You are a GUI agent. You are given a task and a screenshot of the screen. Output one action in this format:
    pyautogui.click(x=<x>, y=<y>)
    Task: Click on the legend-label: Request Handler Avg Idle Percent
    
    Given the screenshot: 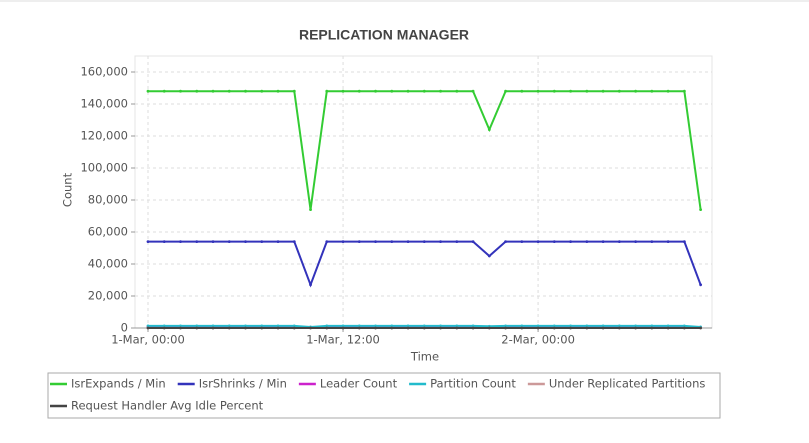 What is the action you would take?
    pyautogui.click(x=167, y=406)
    